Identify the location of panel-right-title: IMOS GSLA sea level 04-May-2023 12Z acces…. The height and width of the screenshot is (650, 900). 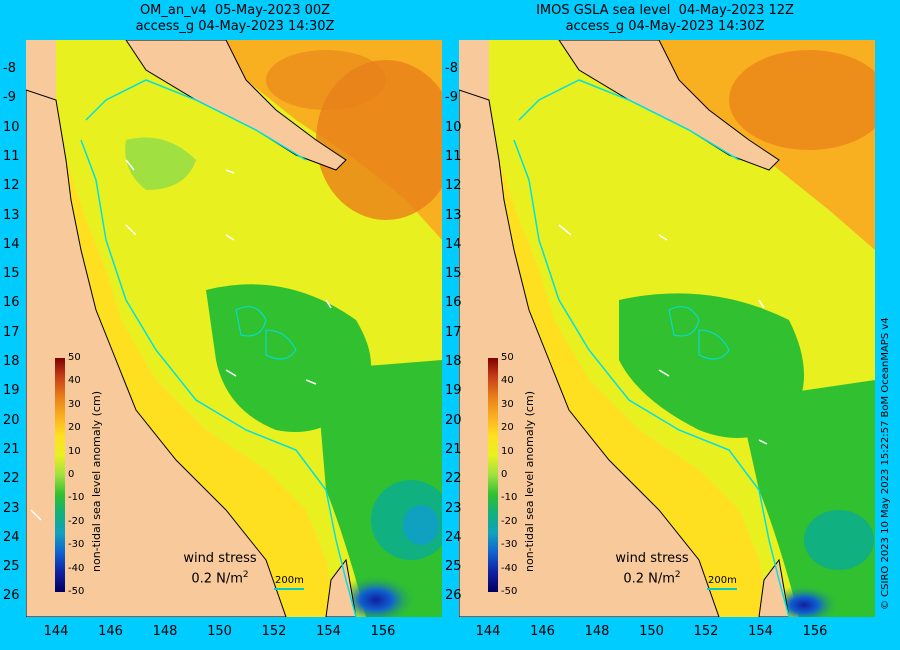
(665, 19).